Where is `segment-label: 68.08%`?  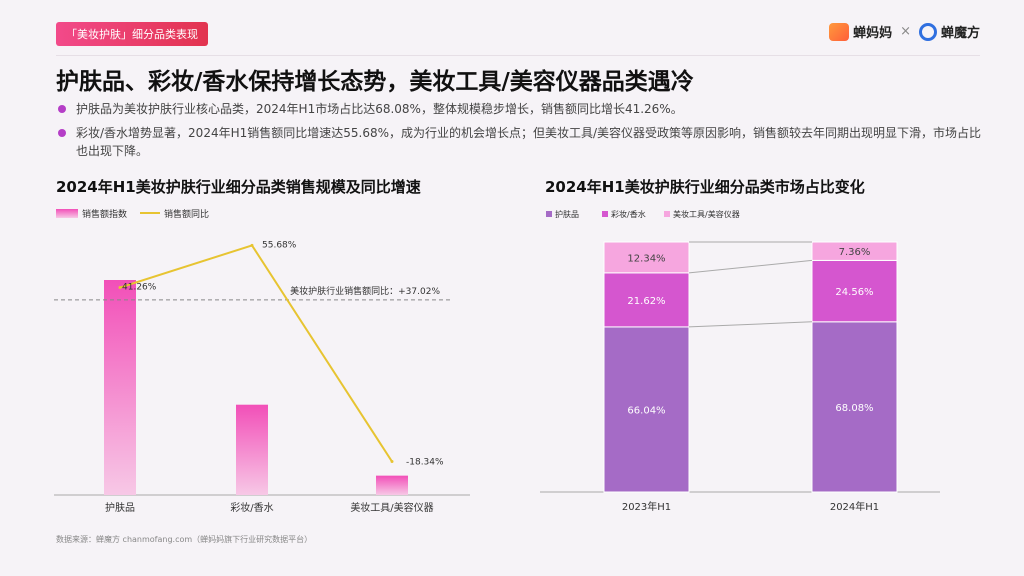
segment-label: 68.08% is located at coordinates (854, 408).